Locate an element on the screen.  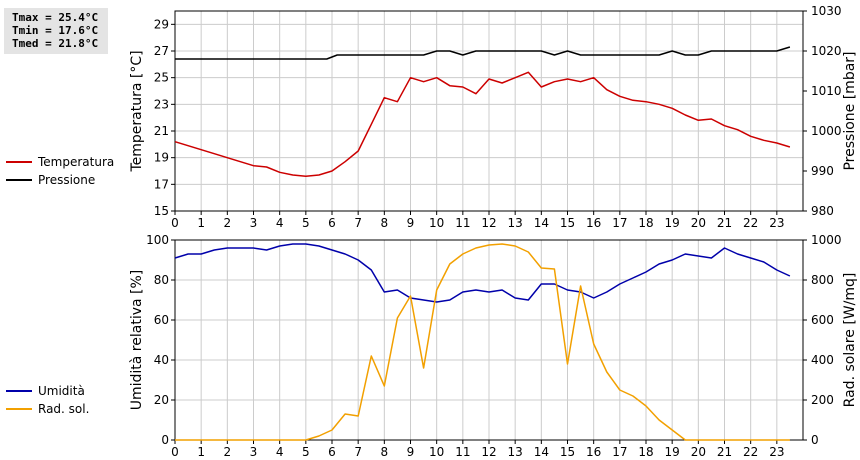
bottom-y-right-title: Rad. solare [W/mq] is located at coordinates (850, 340).